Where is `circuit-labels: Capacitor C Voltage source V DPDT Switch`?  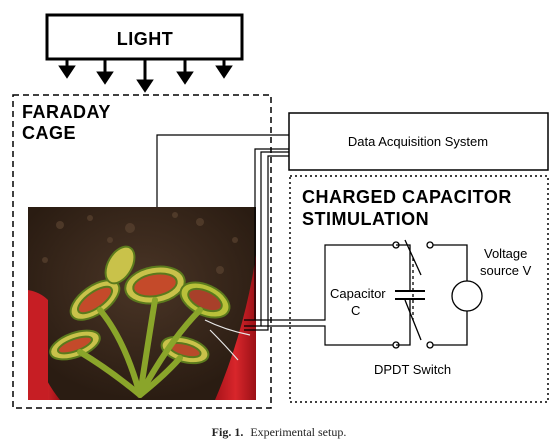
circuit-labels: Capacitor C Voltage source V DPDT Switch is located at coordinates (431, 311).